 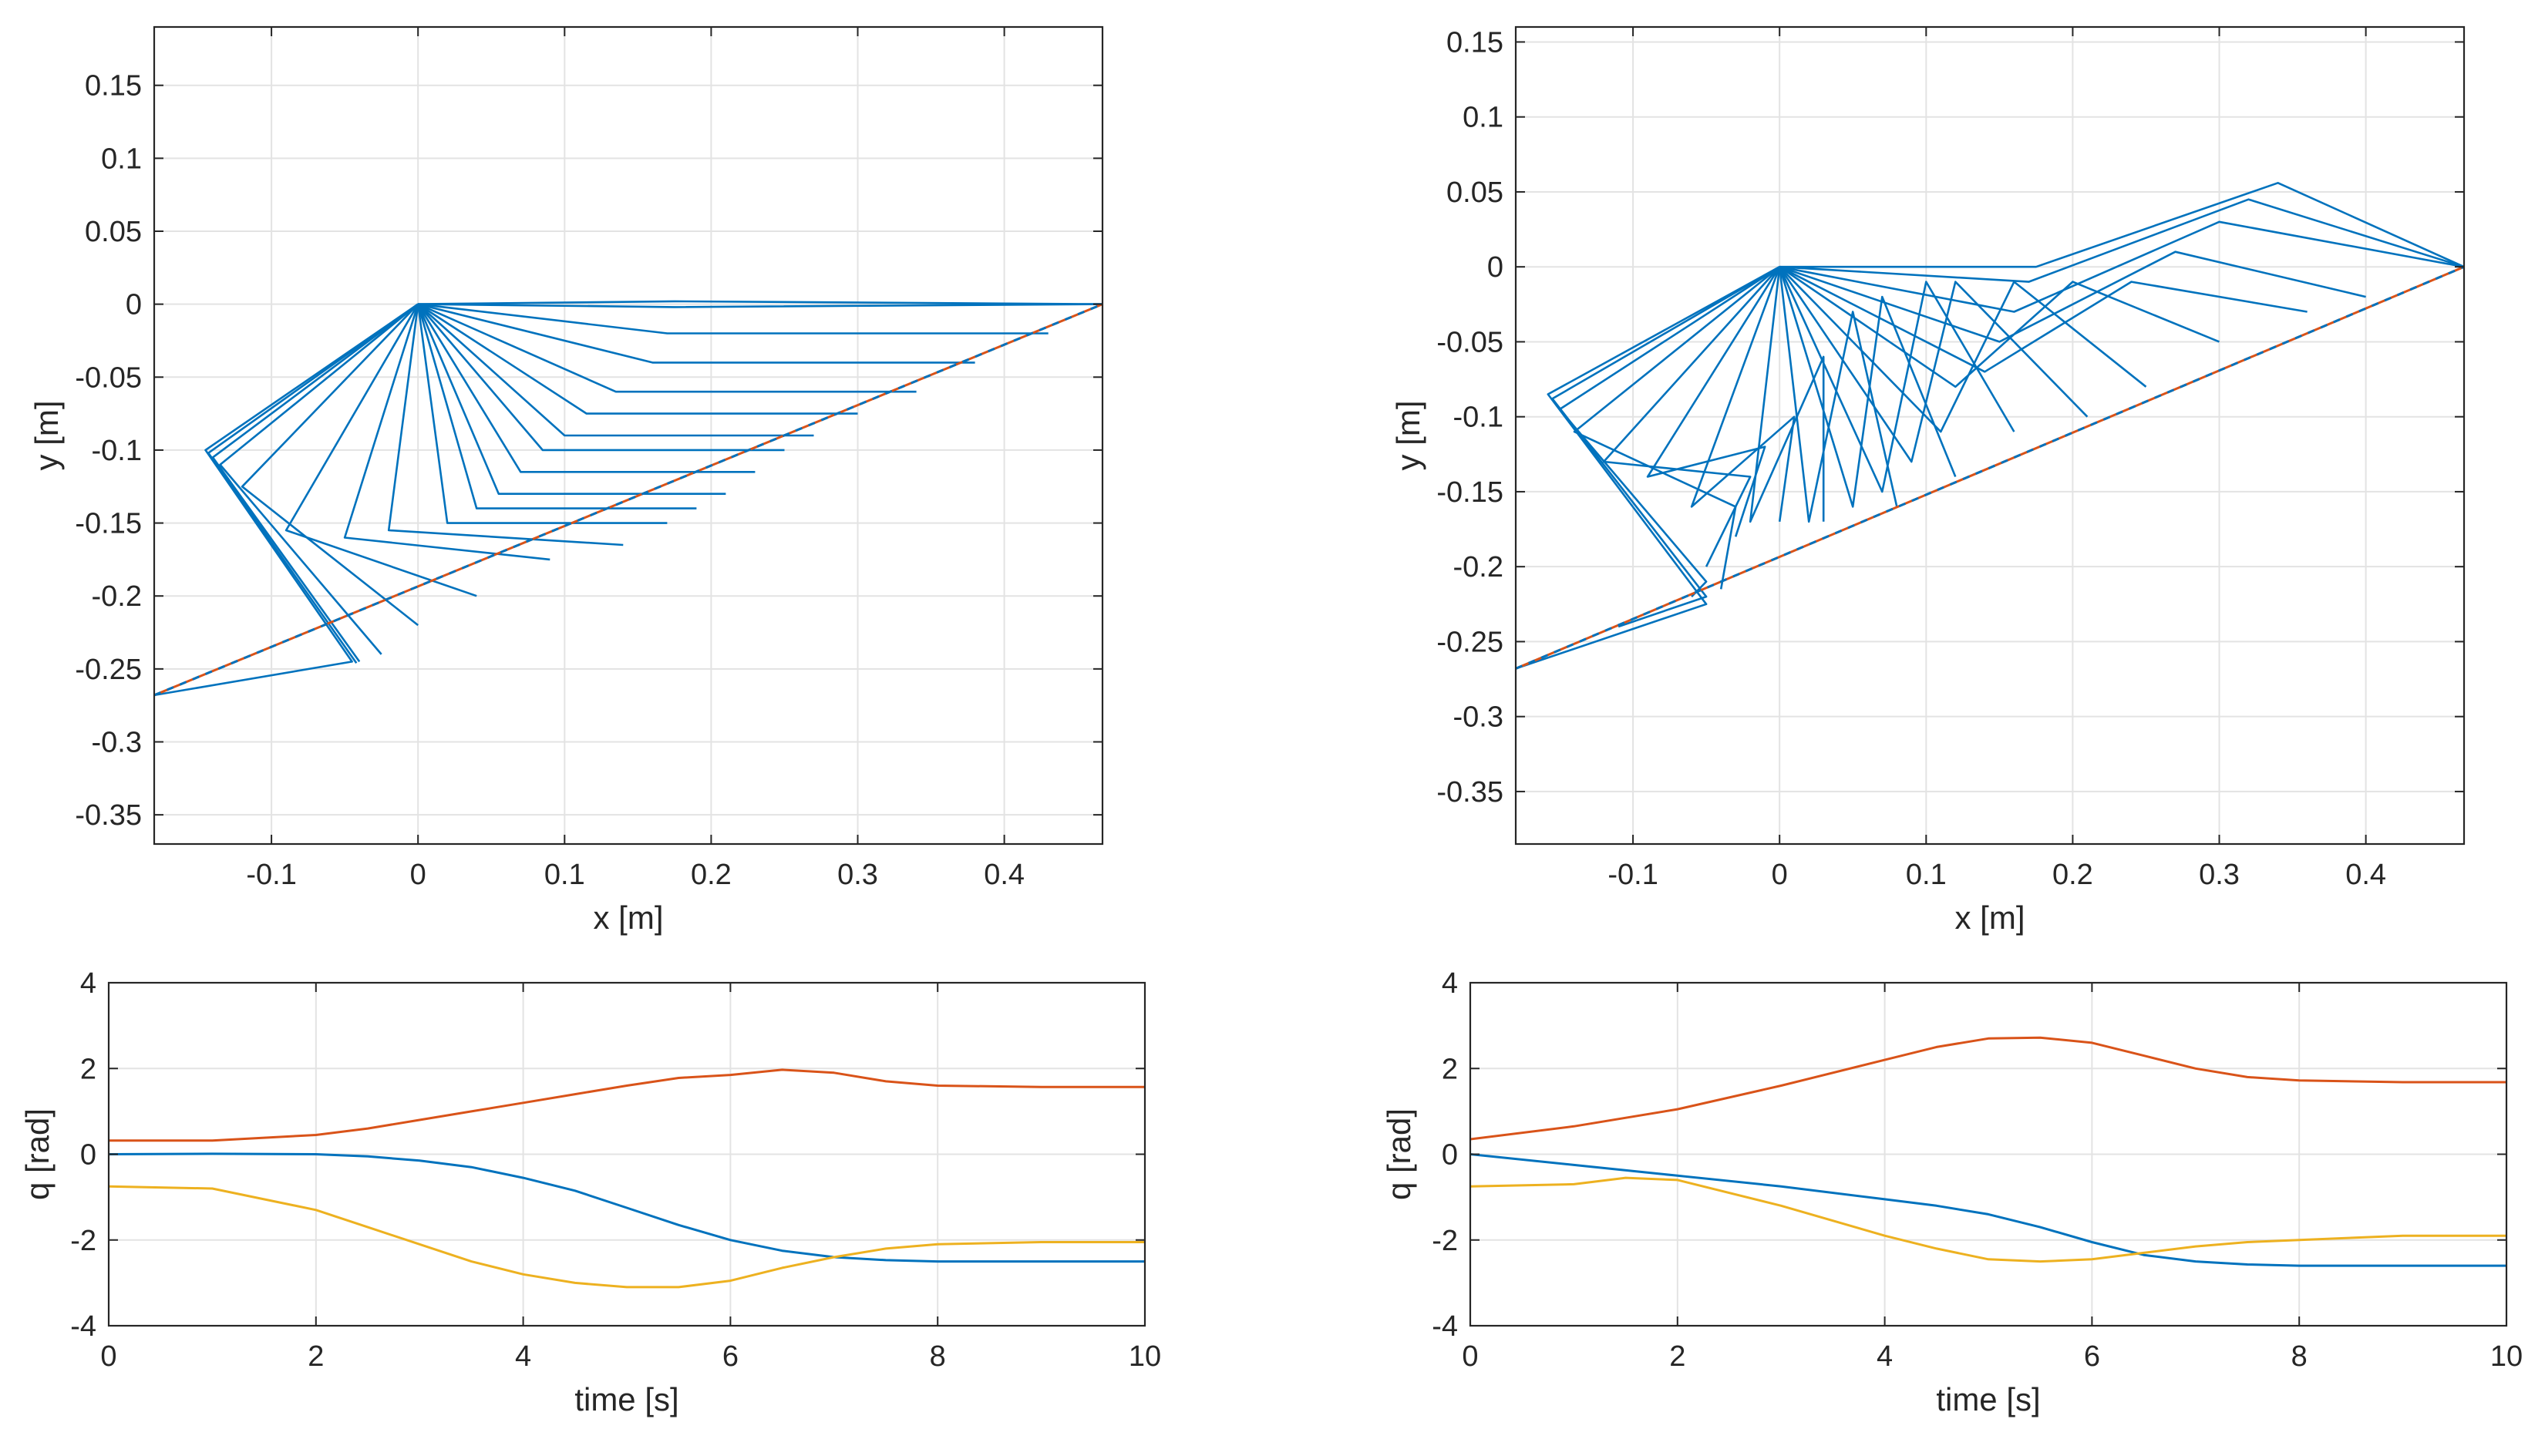 I want to click on y-tick-label: -0.1, so click(x=1478, y=418).